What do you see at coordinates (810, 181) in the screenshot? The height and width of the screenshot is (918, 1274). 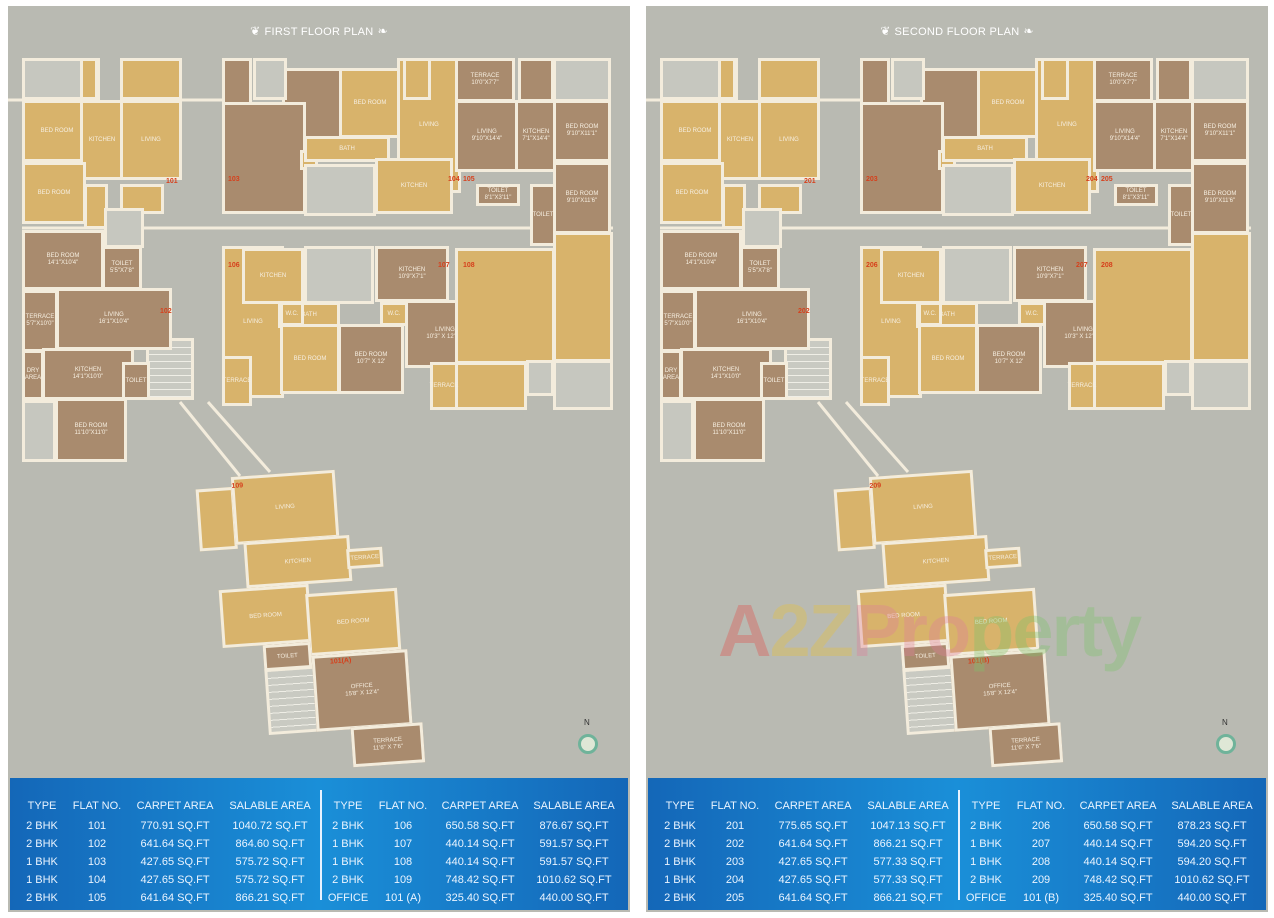 I see `flat-number-label: 201` at bounding box center [810, 181].